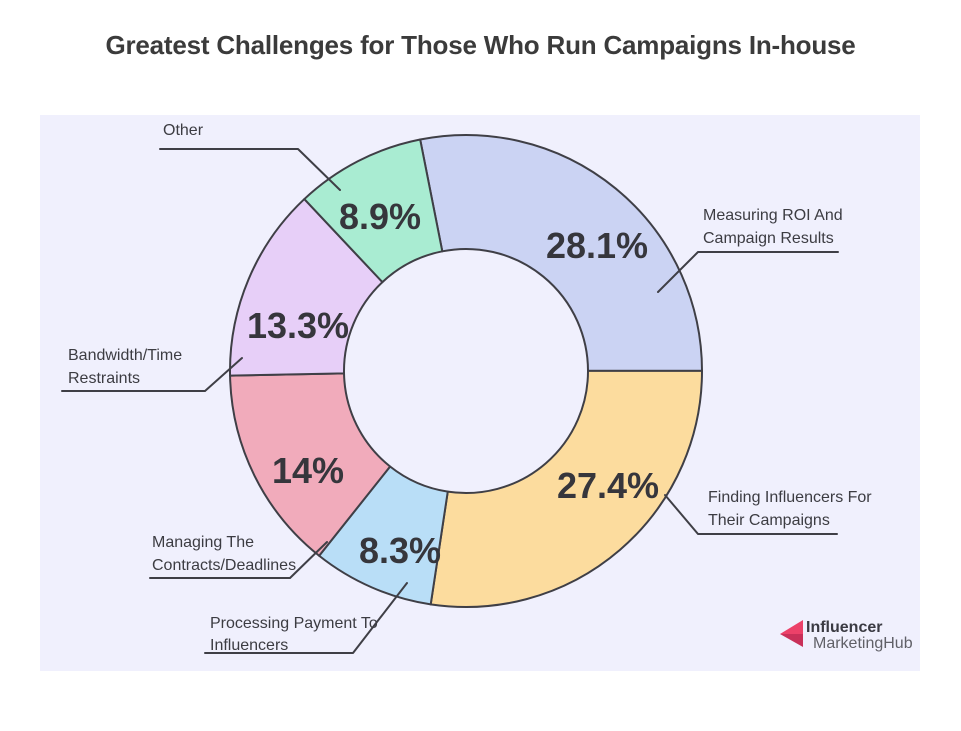 The height and width of the screenshot is (731, 961). What do you see at coordinates (400, 550) in the screenshot?
I see `segment-value-label-processing-payment-to-influencers: 8.3%` at bounding box center [400, 550].